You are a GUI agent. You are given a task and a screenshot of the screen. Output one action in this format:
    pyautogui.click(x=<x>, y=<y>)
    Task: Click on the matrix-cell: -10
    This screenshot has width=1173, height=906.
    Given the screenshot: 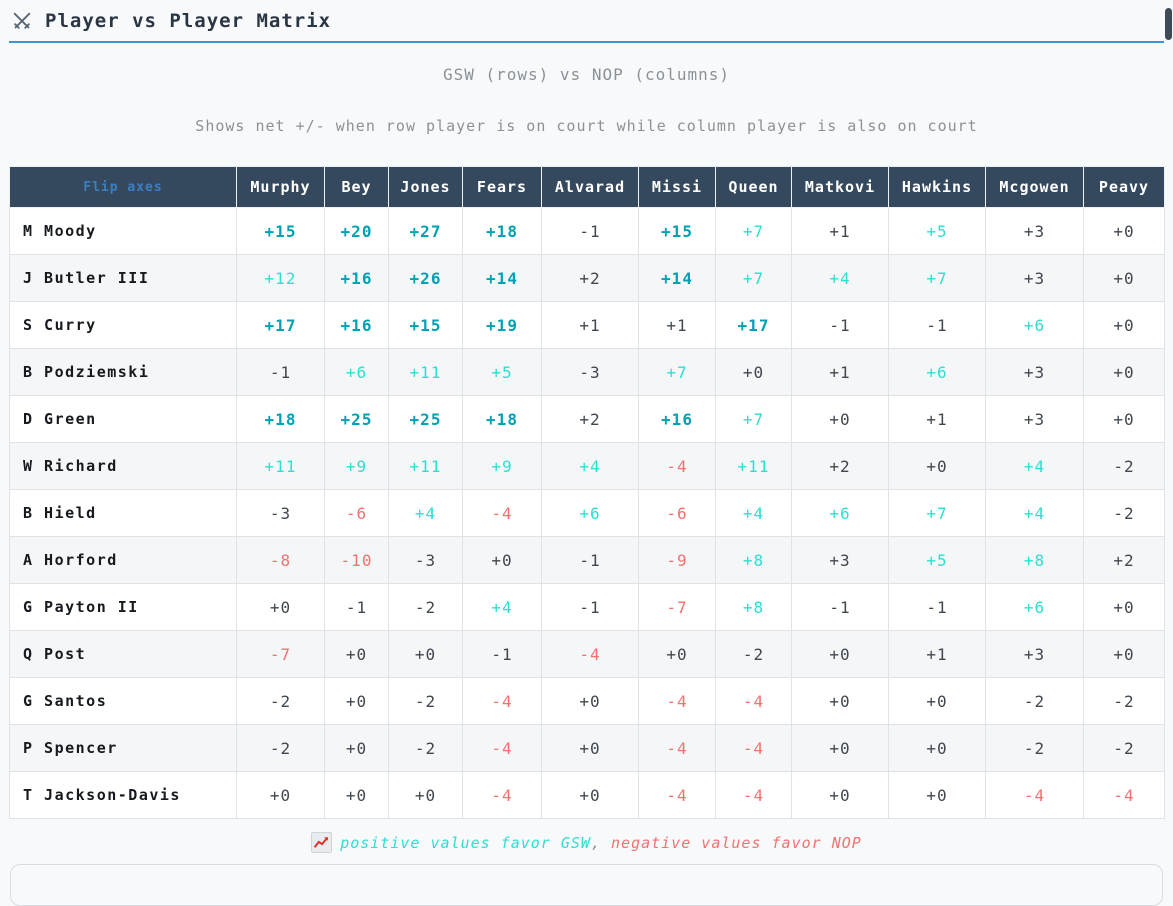 What is the action you would take?
    pyautogui.click(x=356, y=560)
    